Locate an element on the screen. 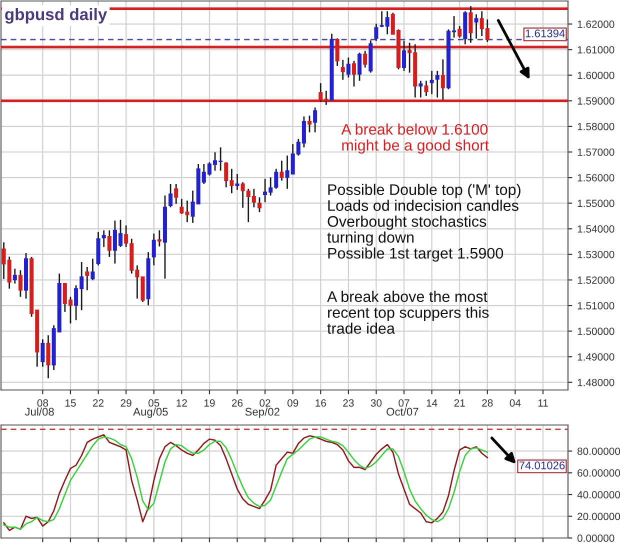  x-tick-label: 23 is located at coordinates (348, 403).